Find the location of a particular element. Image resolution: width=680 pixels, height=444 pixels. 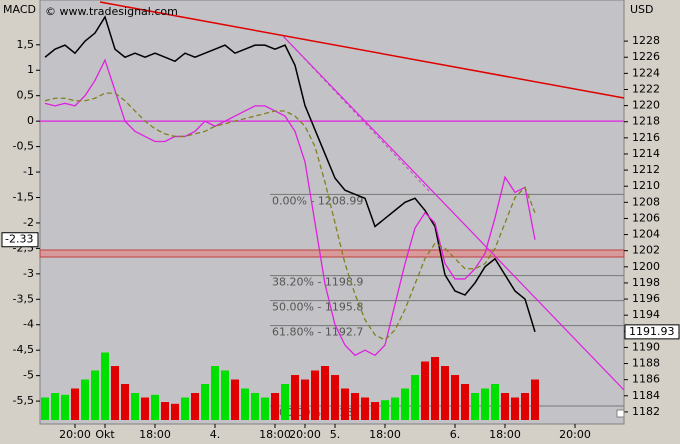

macd-tag is located at coordinates (20, 240).